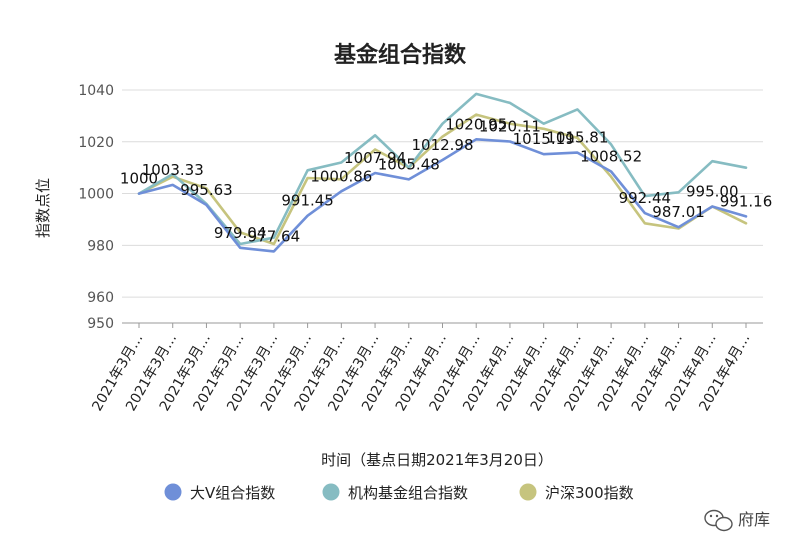  What do you see at coordinates (544, 139) in the screenshot?
I see `data-label: 1015.19` at bounding box center [544, 139].